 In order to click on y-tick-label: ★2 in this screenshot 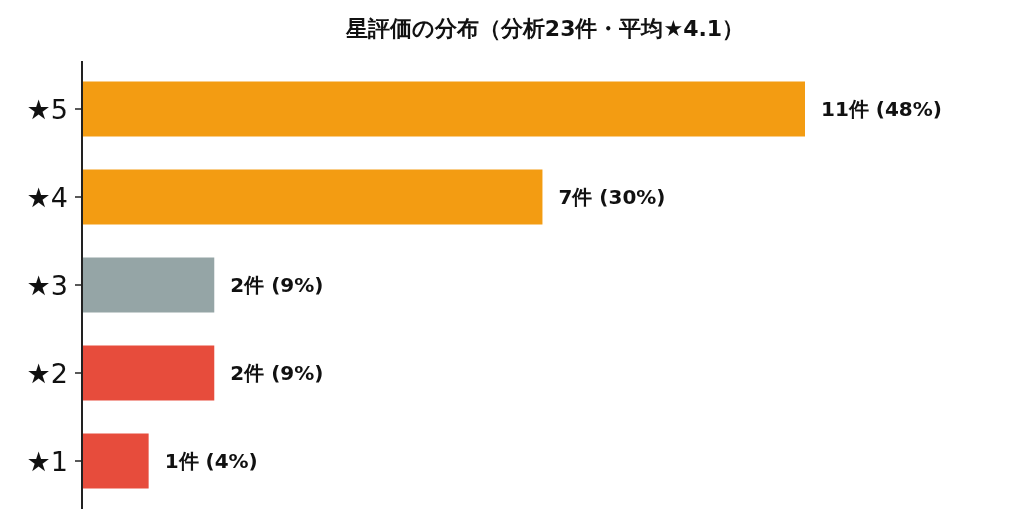, I will do `click(47, 373)`.